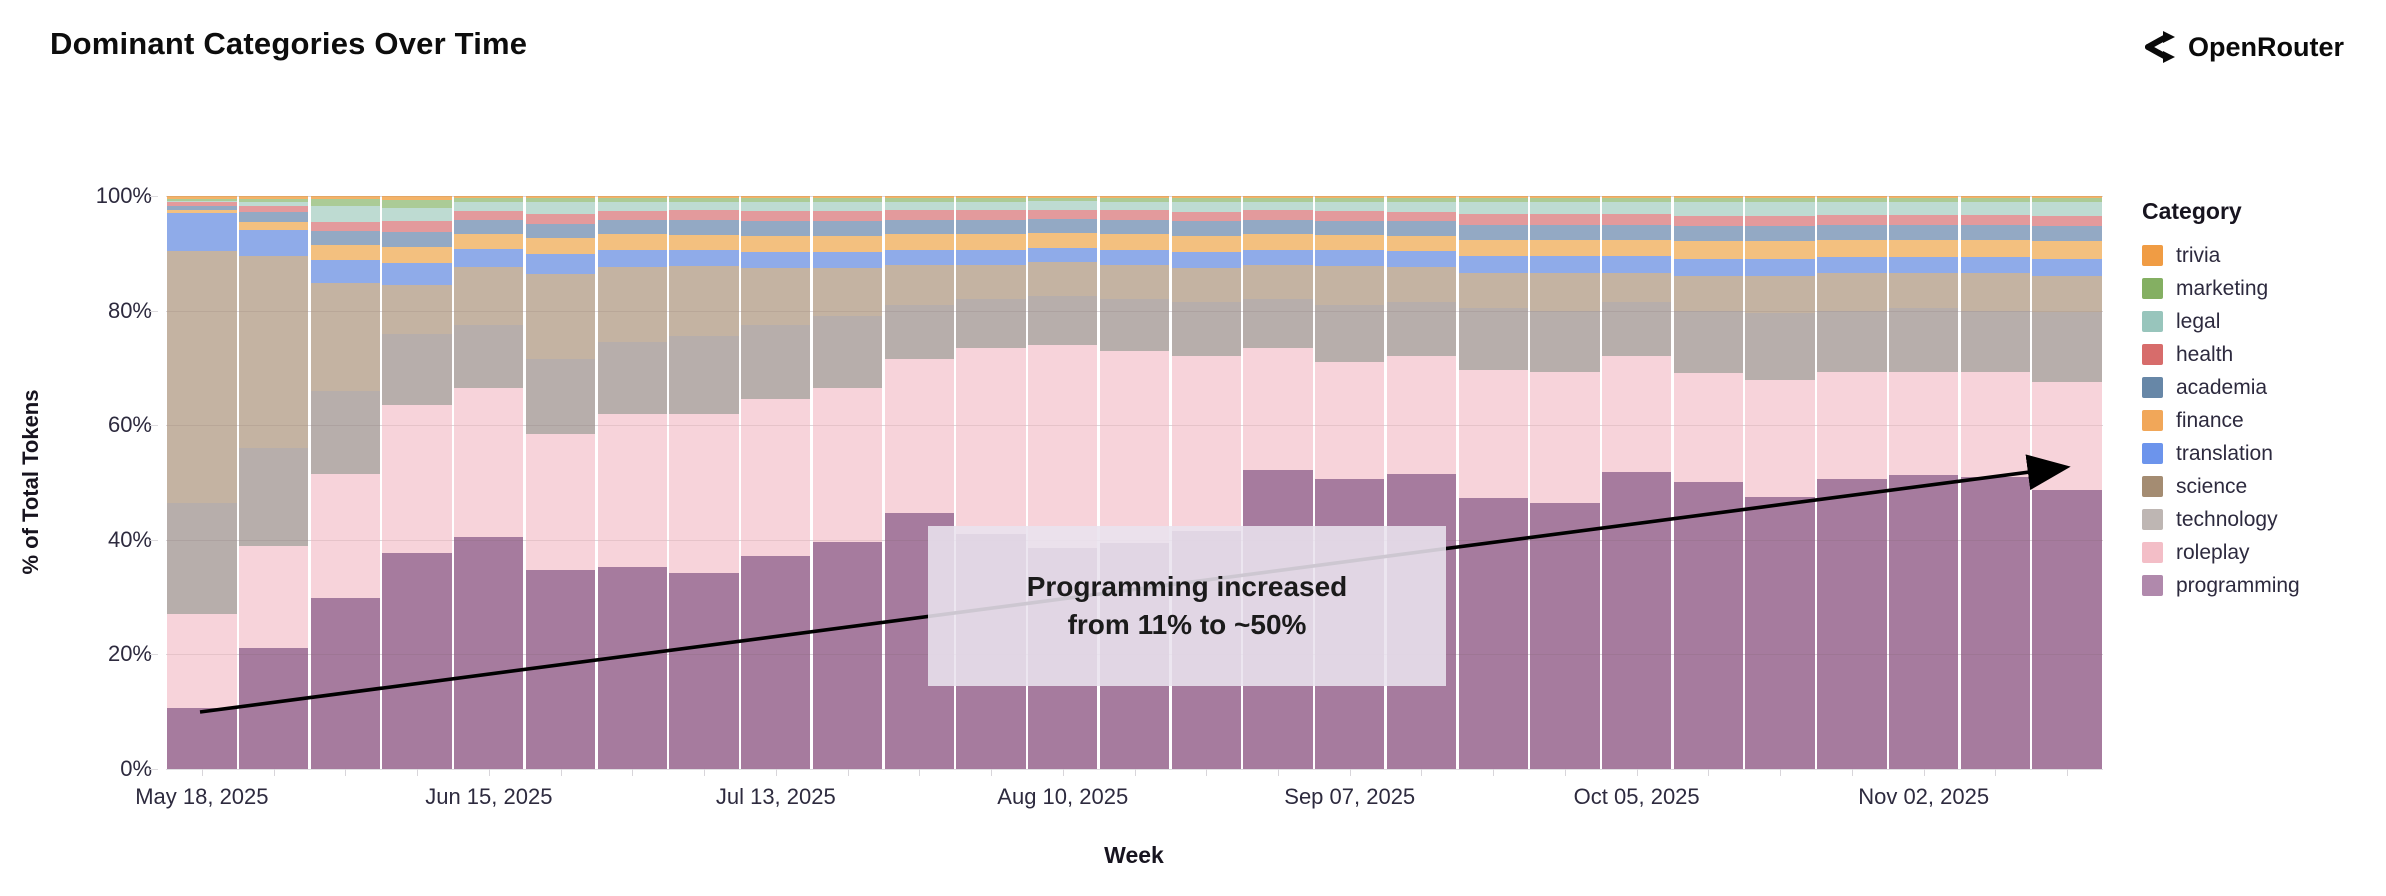 This screenshot has height=896, width=2386. I want to click on bar-week-jul-20-2025, so click(847, 482).